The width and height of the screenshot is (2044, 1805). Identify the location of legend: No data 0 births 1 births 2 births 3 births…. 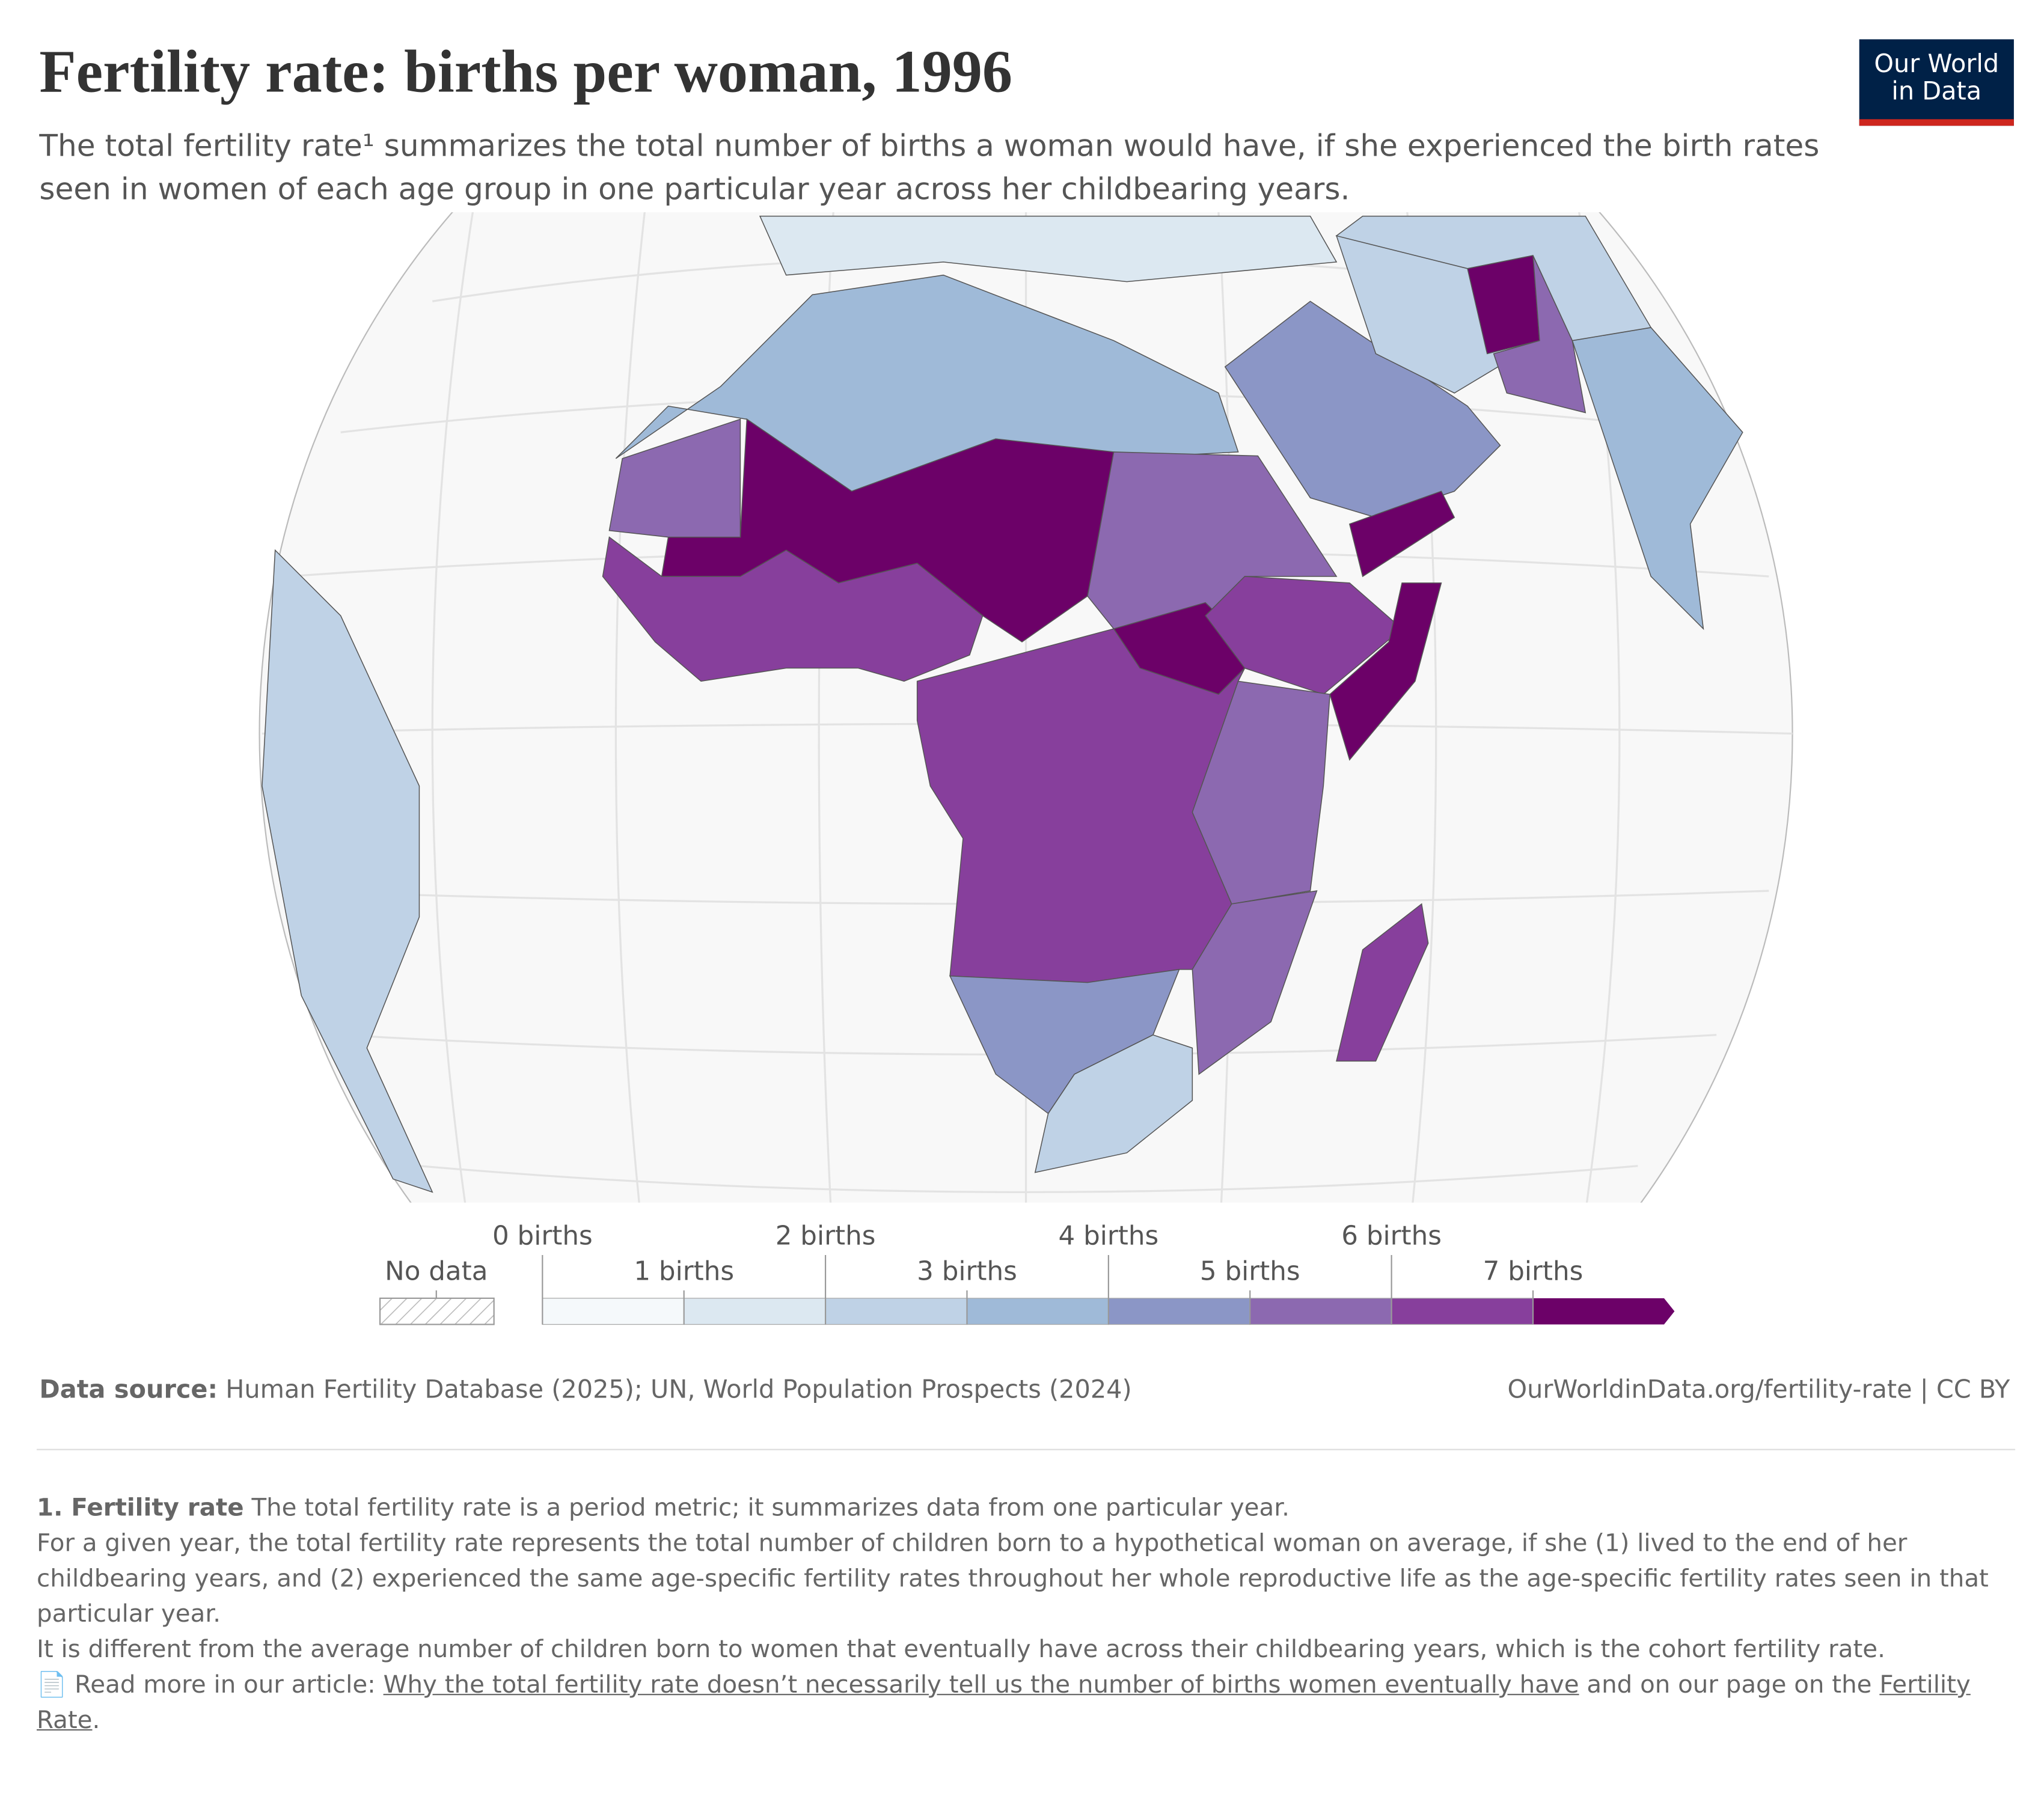
(1027, 1273).